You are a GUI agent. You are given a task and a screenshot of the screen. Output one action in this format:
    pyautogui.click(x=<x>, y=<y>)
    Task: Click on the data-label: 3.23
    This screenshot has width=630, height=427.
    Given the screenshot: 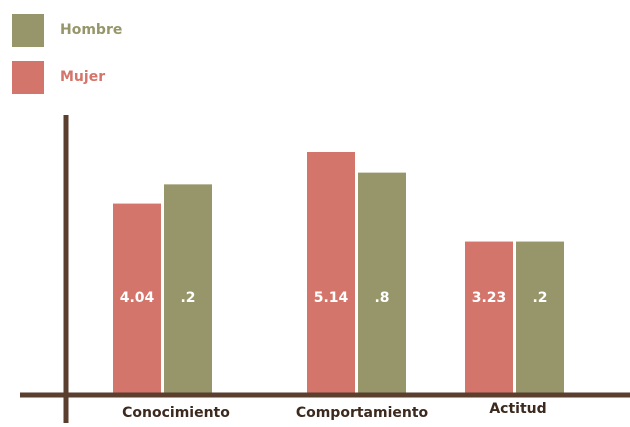 What is the action you would take?
    pyautogui.click(x=489, y=298)
    